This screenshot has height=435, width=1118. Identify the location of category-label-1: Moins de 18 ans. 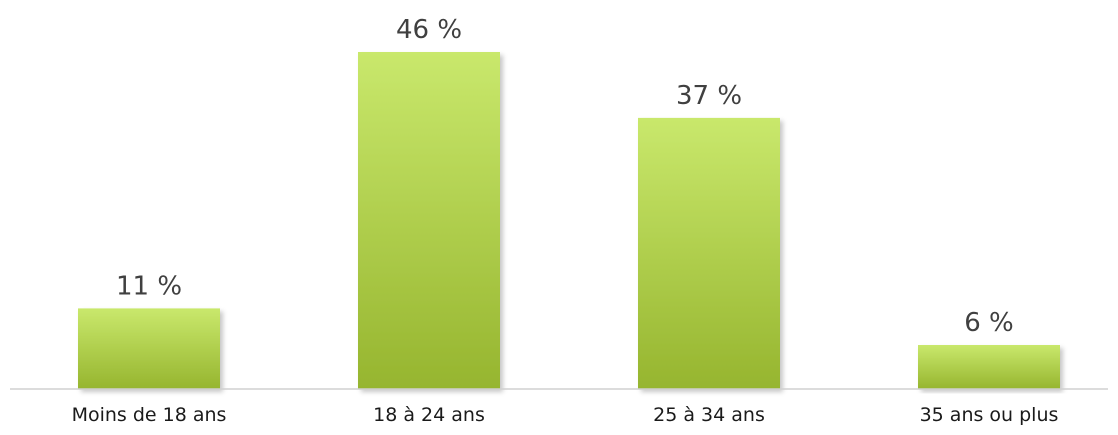
(149, 415).